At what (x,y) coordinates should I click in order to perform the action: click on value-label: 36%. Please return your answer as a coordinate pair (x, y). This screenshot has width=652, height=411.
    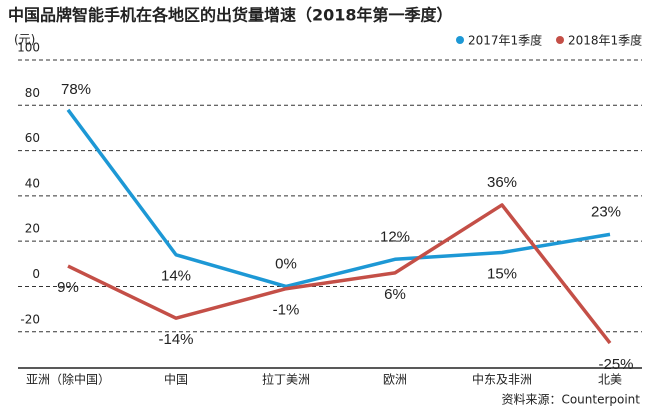
    Looking at the image, I should click on (502, 182).